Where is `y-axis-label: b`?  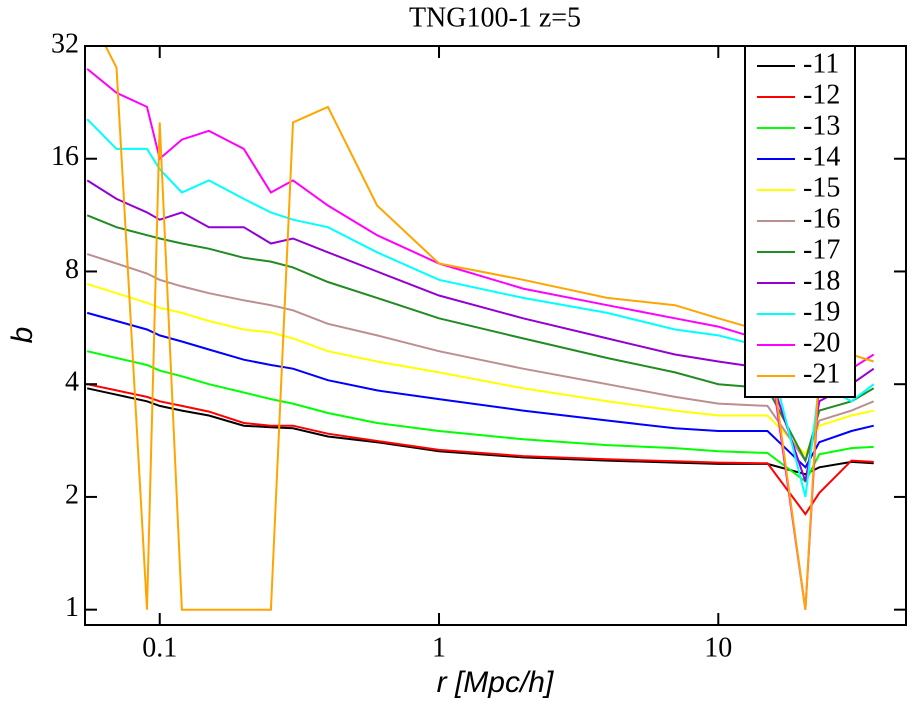
y-axis-label: b is located at coordinates (22, 335).